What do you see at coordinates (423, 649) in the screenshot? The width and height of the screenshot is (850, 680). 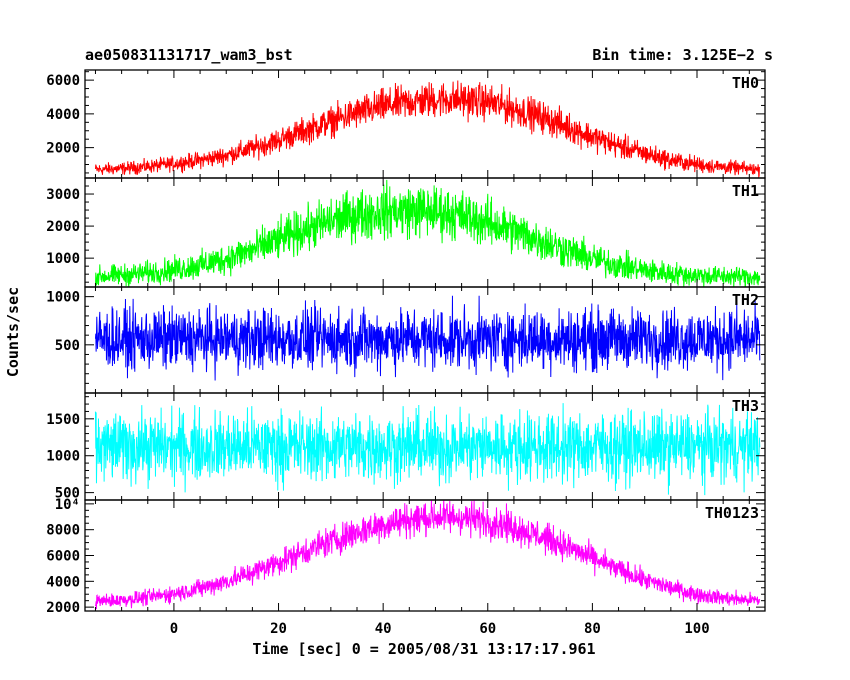 I see `x-axis-label: Time [sec] 0 = 2005/08/31 13:17:17.961` at bounding box center [423, 649].